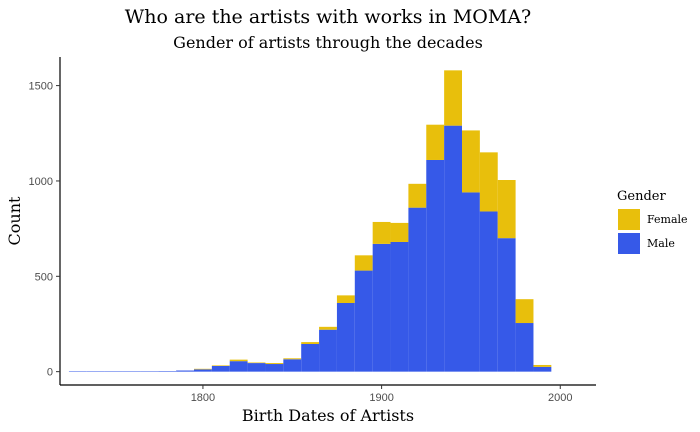 Image resolution: width=700 pixels, height=432 pixels. I want to click on legend-title: Gender, so click(641, 196).